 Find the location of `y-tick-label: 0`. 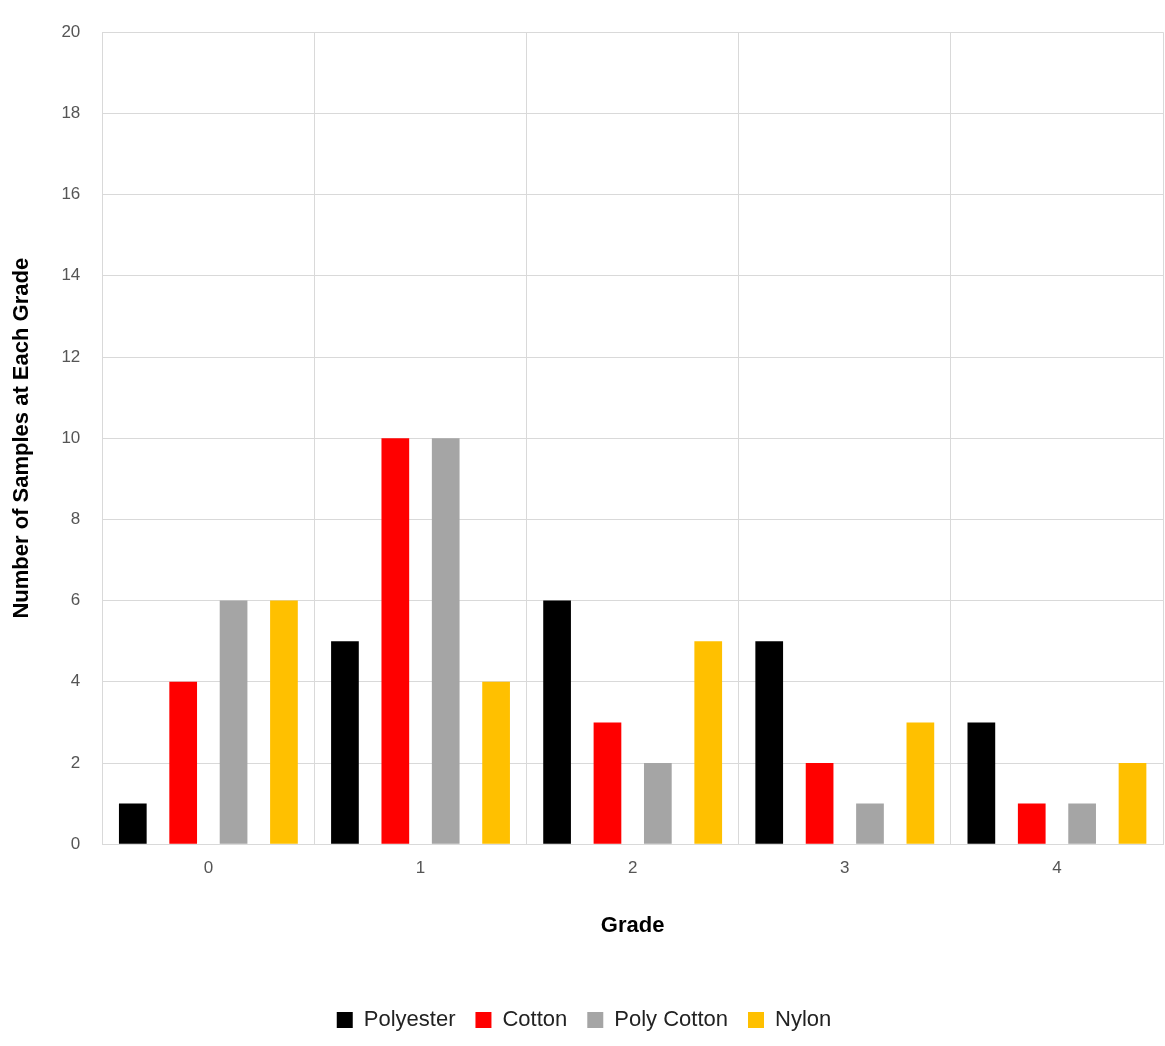

y-tick-label: 0 is located at coordinates (75, 843).